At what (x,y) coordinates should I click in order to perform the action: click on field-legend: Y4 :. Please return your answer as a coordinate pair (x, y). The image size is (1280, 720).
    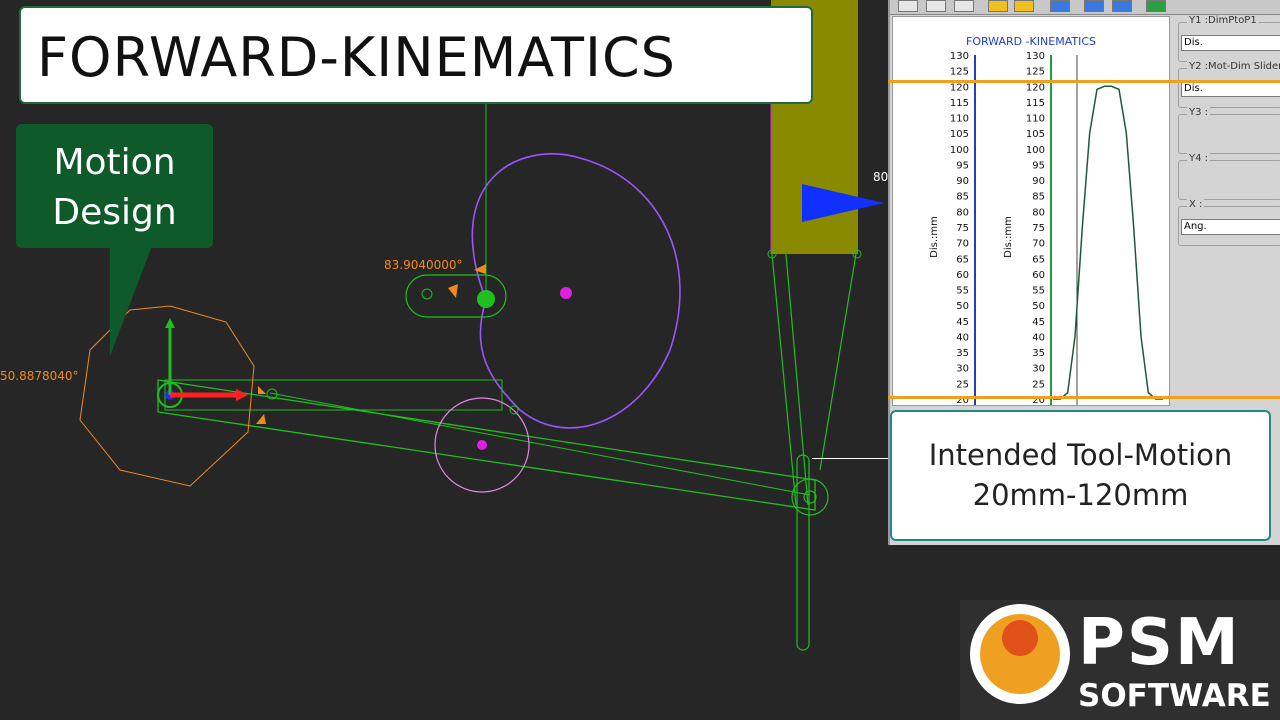
    Looking at the image, I should click on (1199, 158).